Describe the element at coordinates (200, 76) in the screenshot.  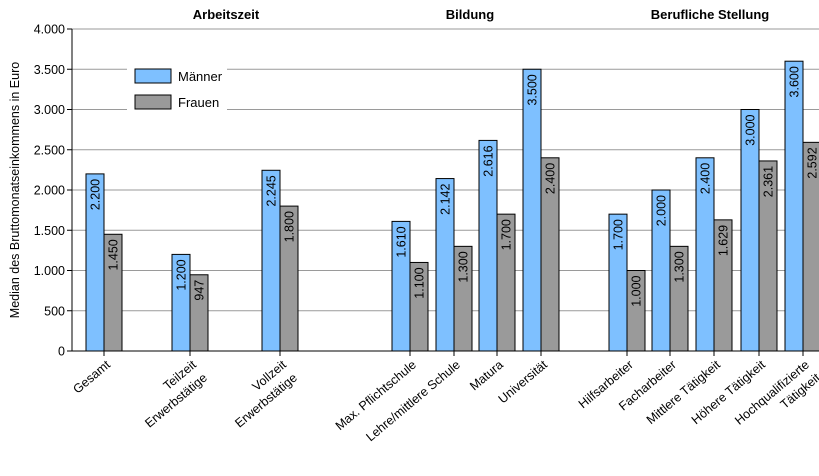
I see `legend-label: Männer` at that location.